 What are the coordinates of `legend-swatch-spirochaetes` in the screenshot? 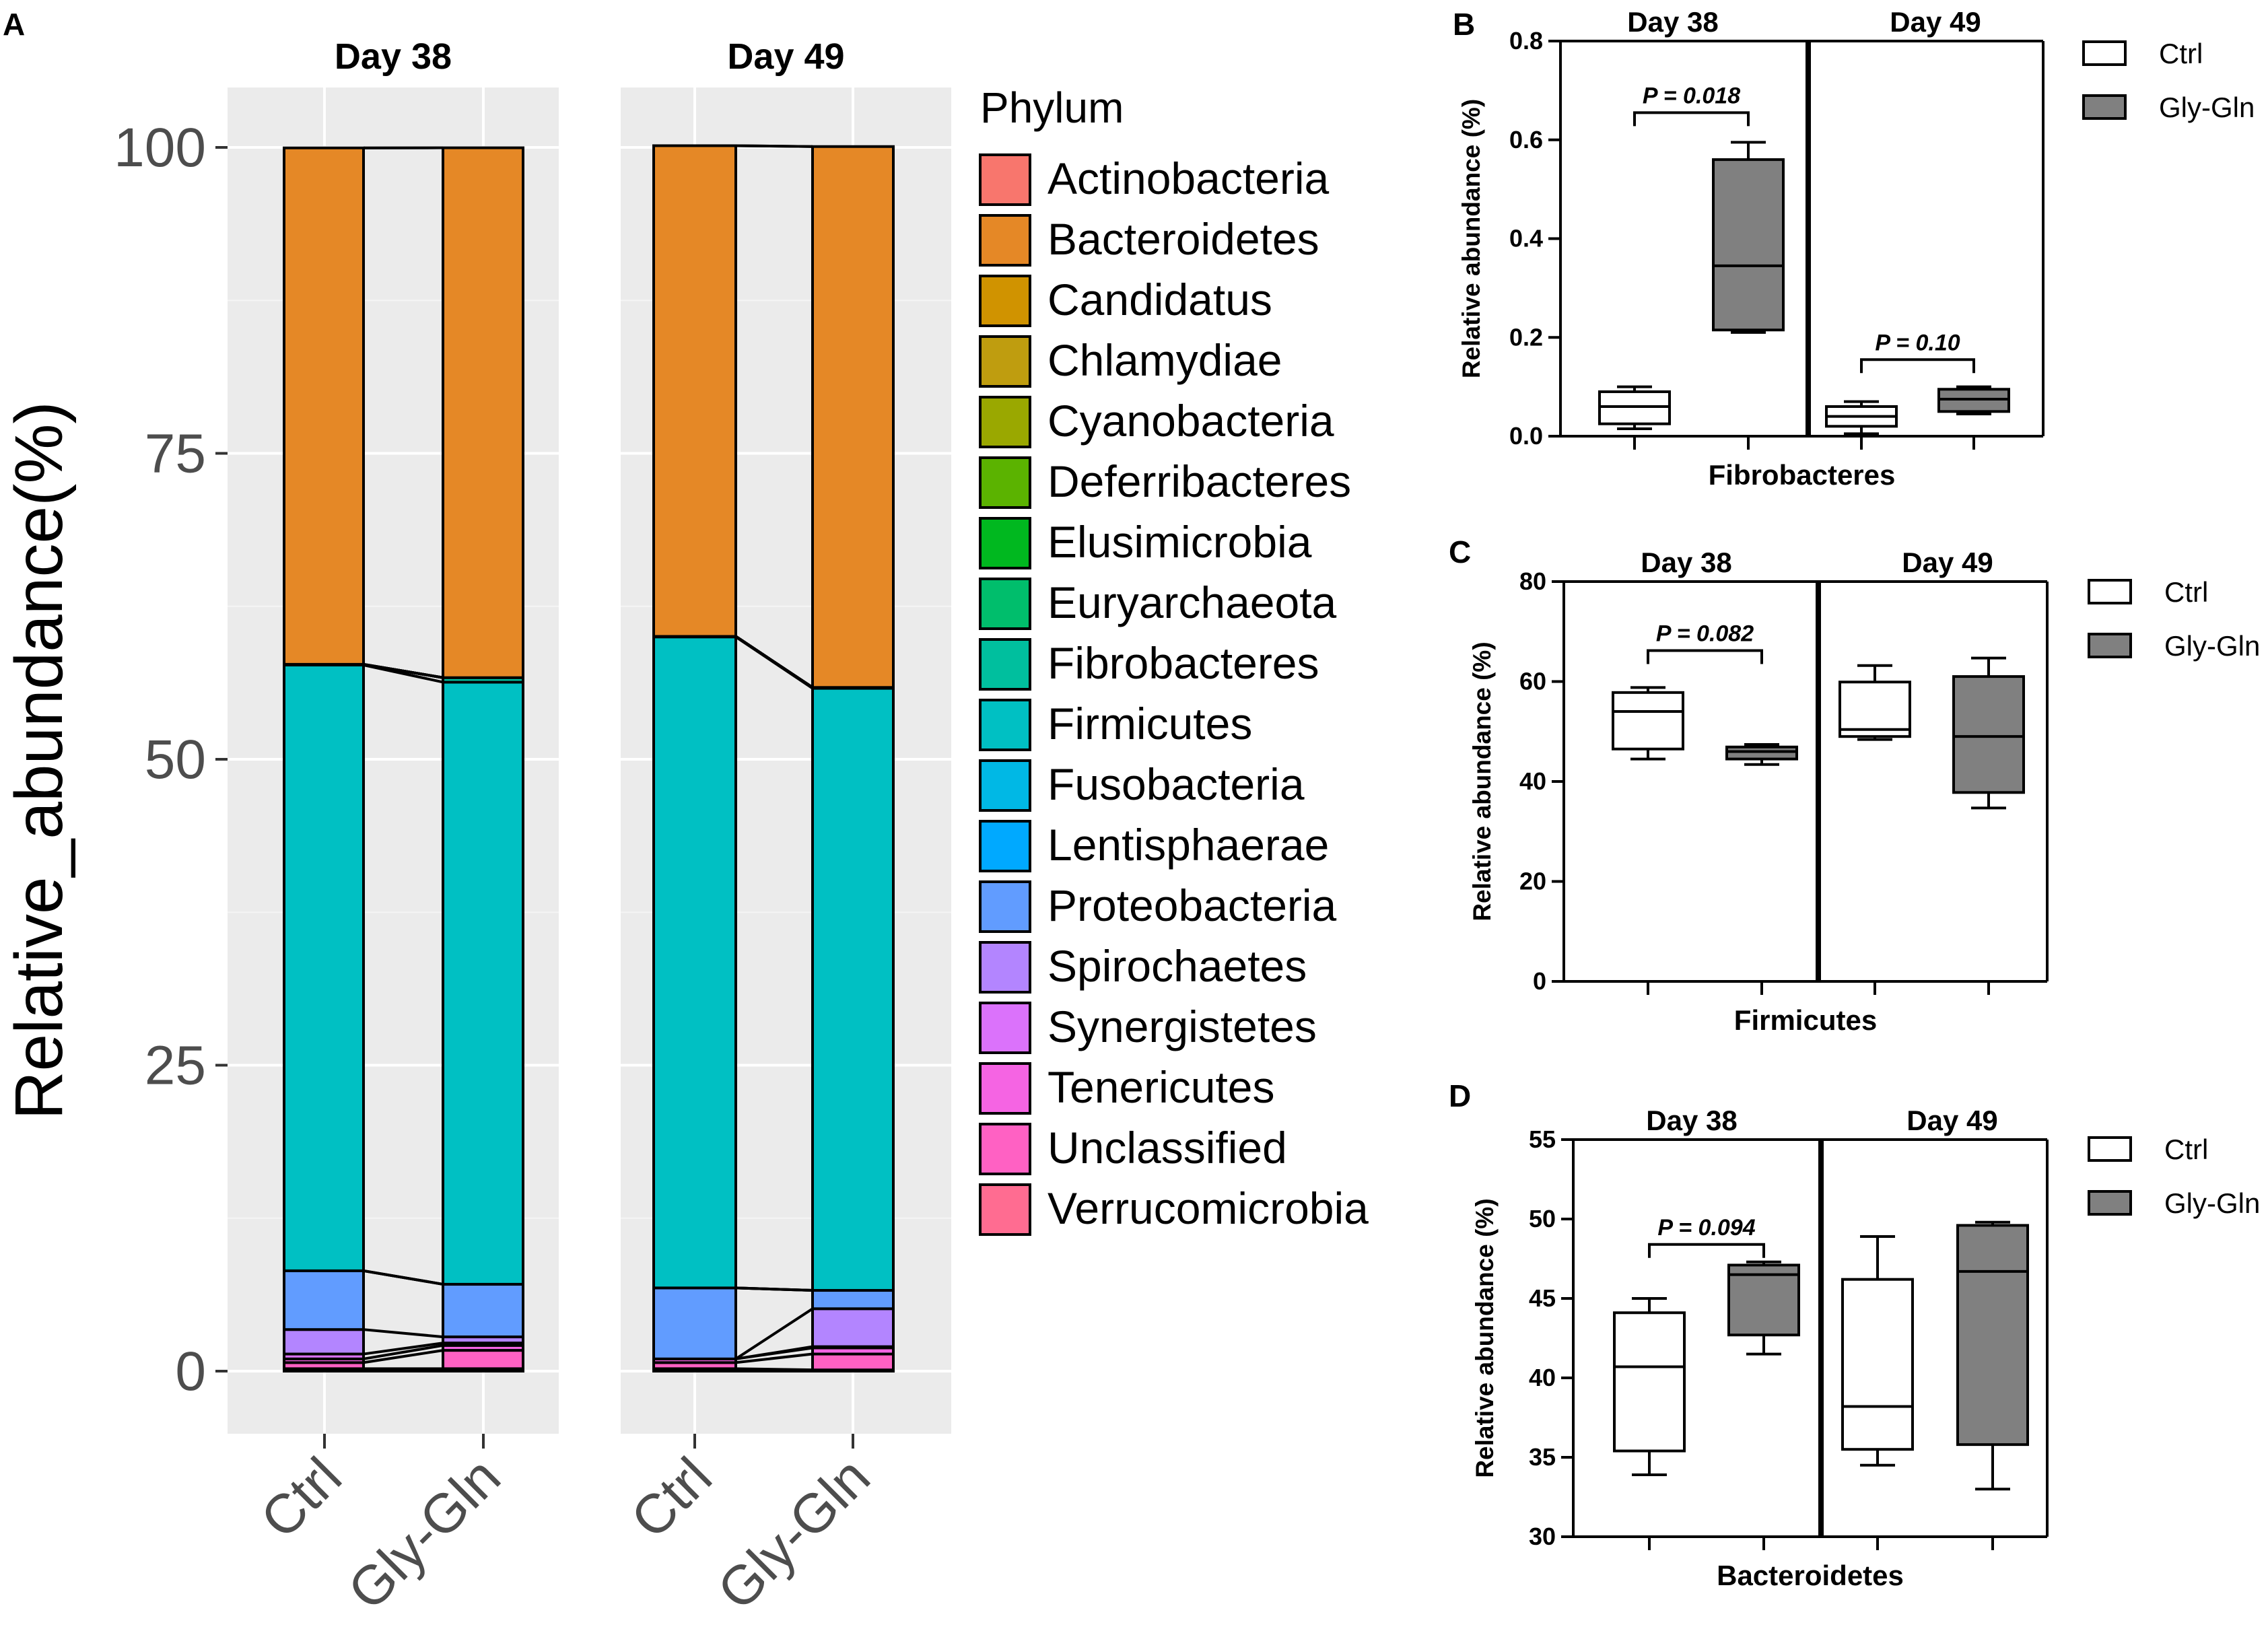 It's located at (1005, 967).